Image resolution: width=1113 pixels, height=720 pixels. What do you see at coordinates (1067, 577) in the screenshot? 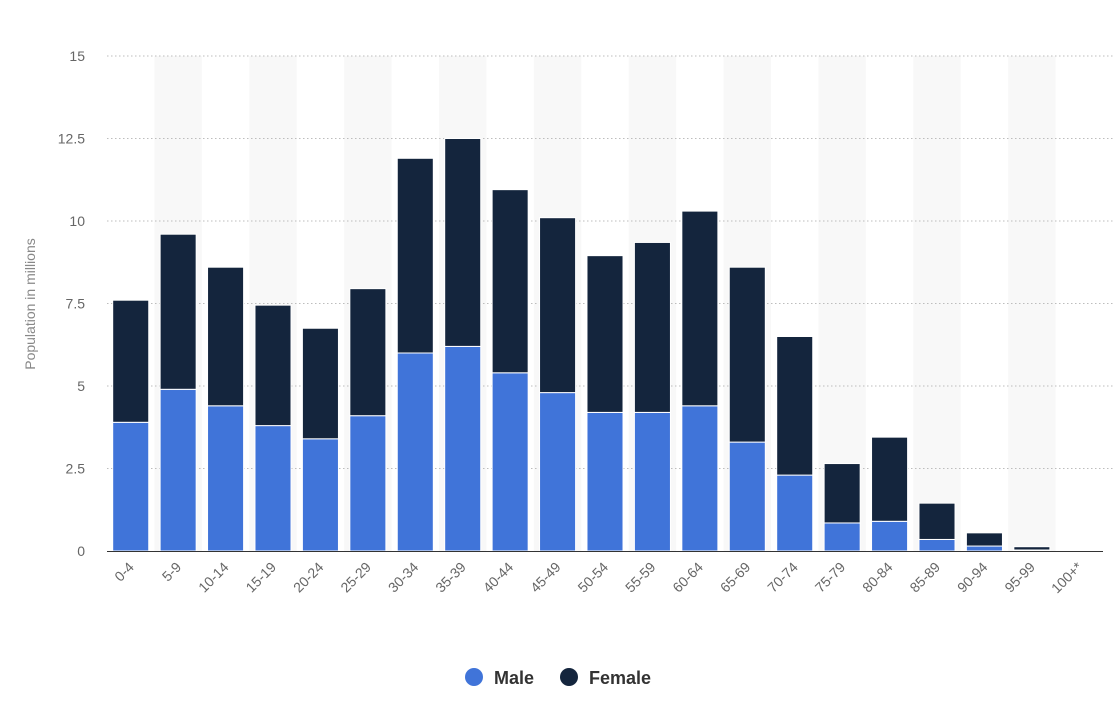
I see `x-tick-label: 100+*` at bounding box center [1067, 577].